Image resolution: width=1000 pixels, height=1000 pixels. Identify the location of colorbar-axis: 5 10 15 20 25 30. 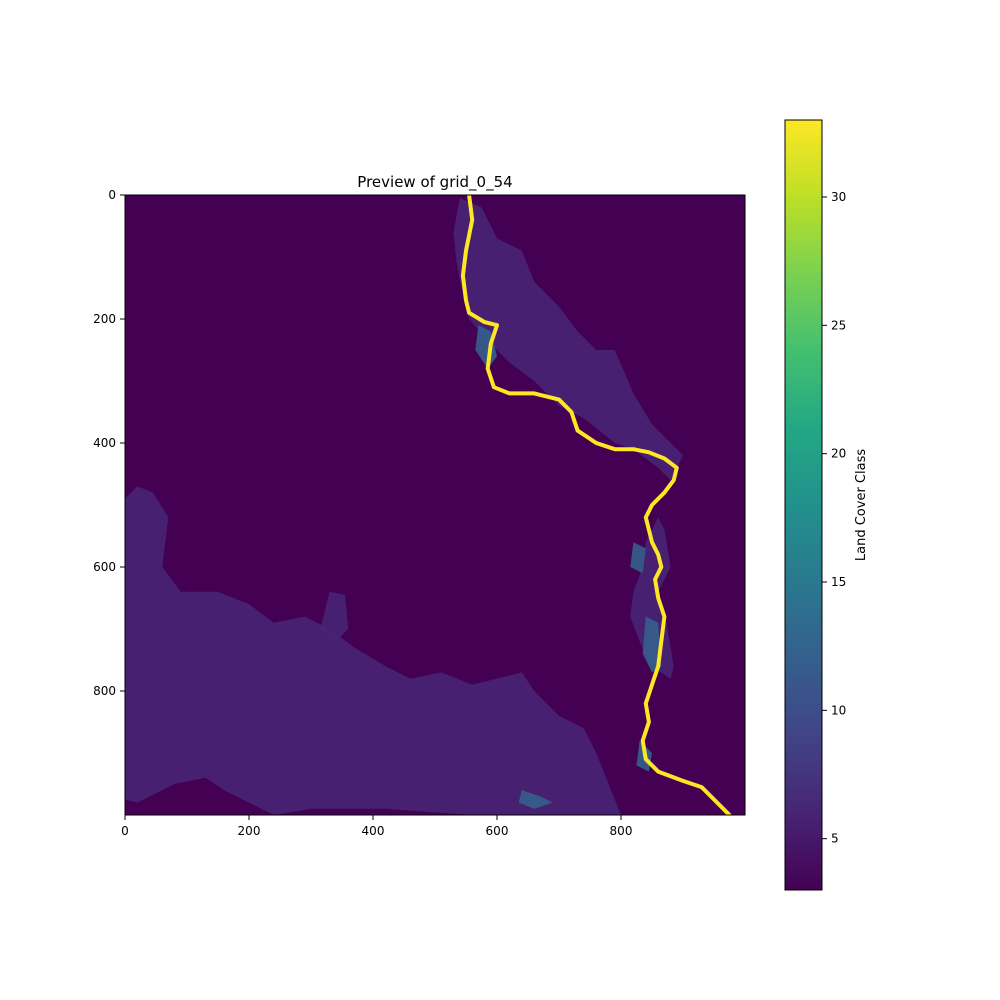
(834, 518).